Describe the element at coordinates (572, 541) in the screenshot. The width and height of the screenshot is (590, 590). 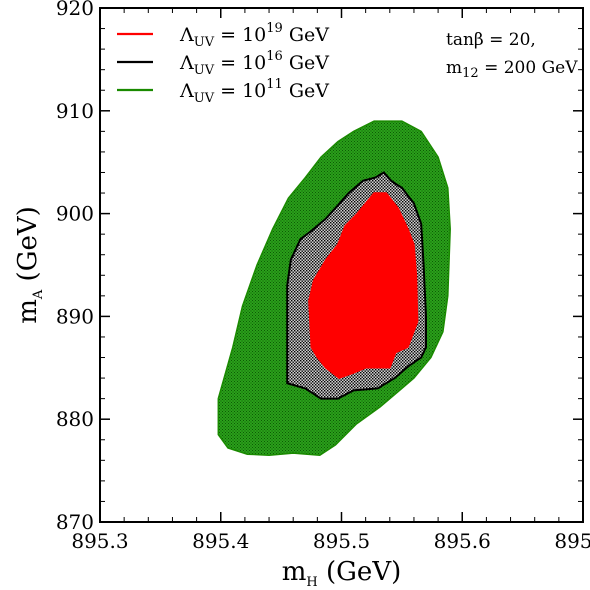
I see `x-tick-label: 895.7` at that location.